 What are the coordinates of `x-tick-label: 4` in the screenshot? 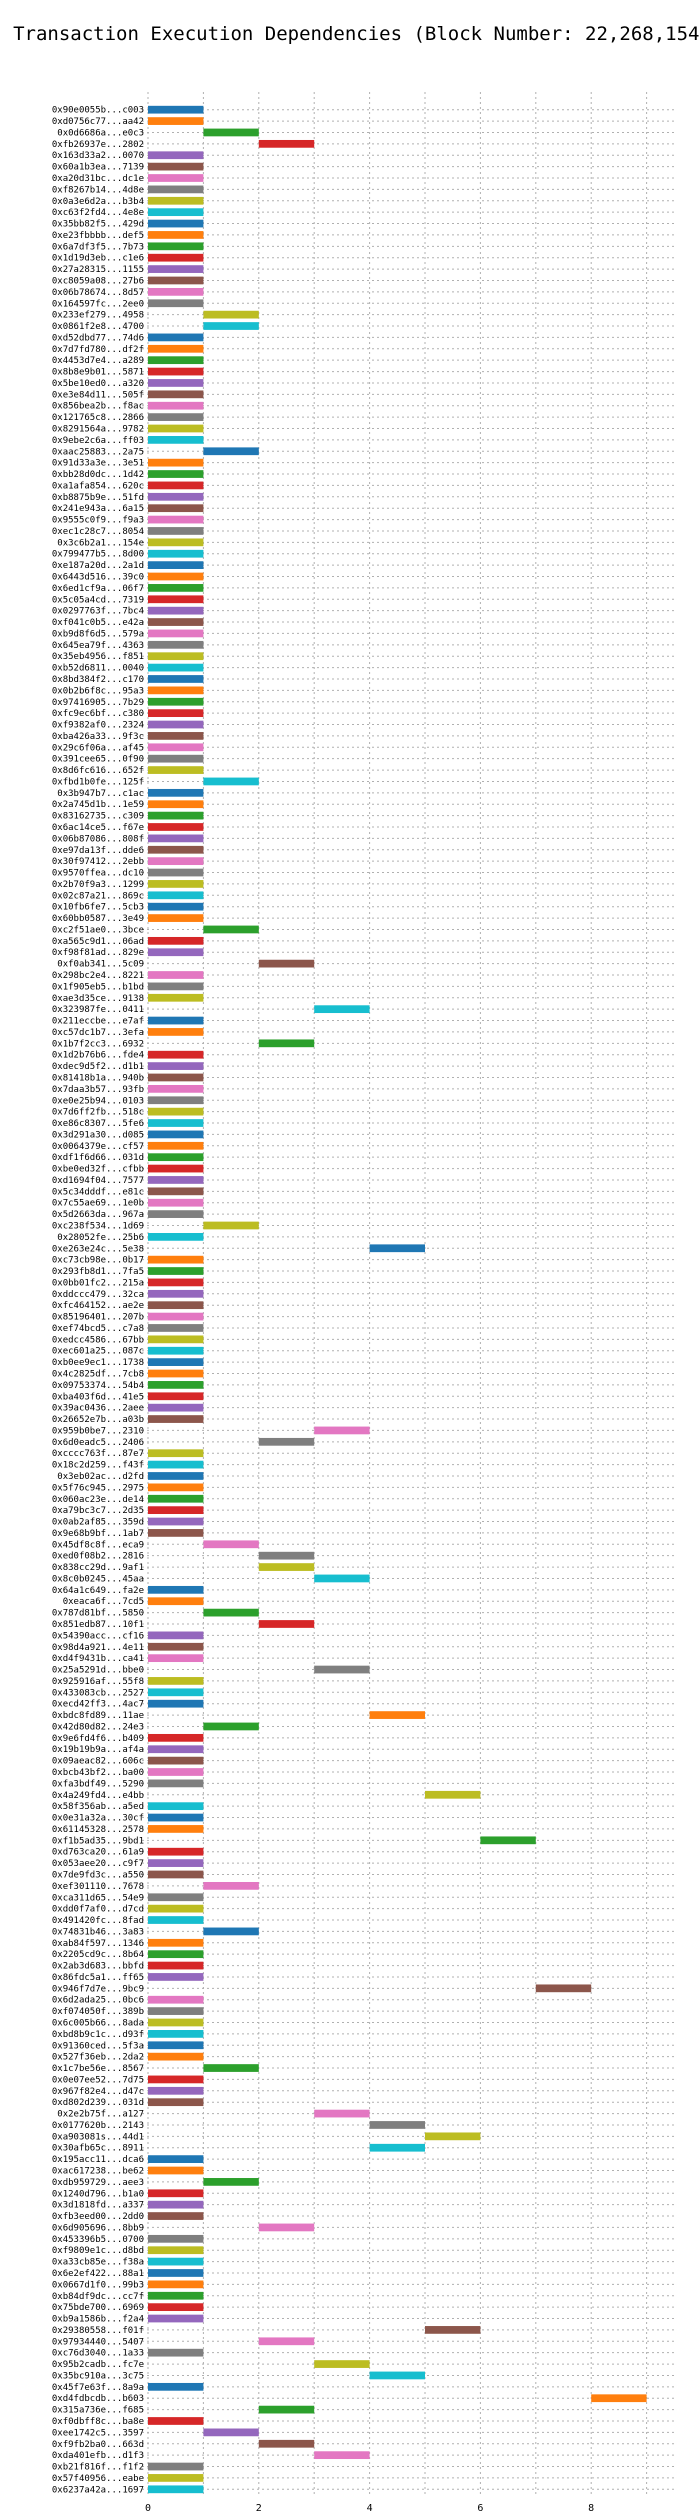 It's located at (370, 2508).